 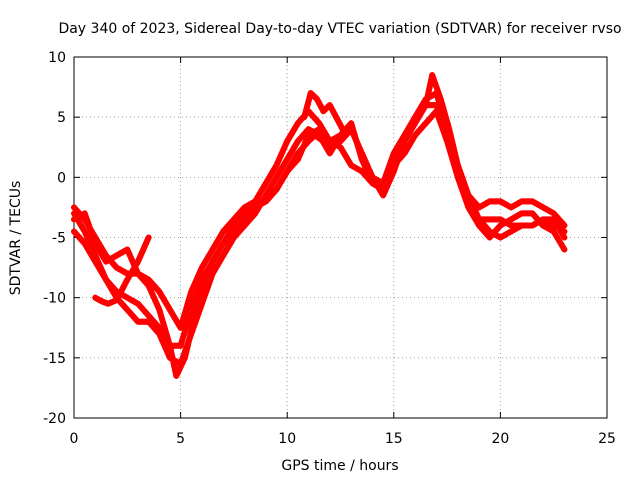 I want to click on x-tick-label: 10, so click(x=287, y=439).